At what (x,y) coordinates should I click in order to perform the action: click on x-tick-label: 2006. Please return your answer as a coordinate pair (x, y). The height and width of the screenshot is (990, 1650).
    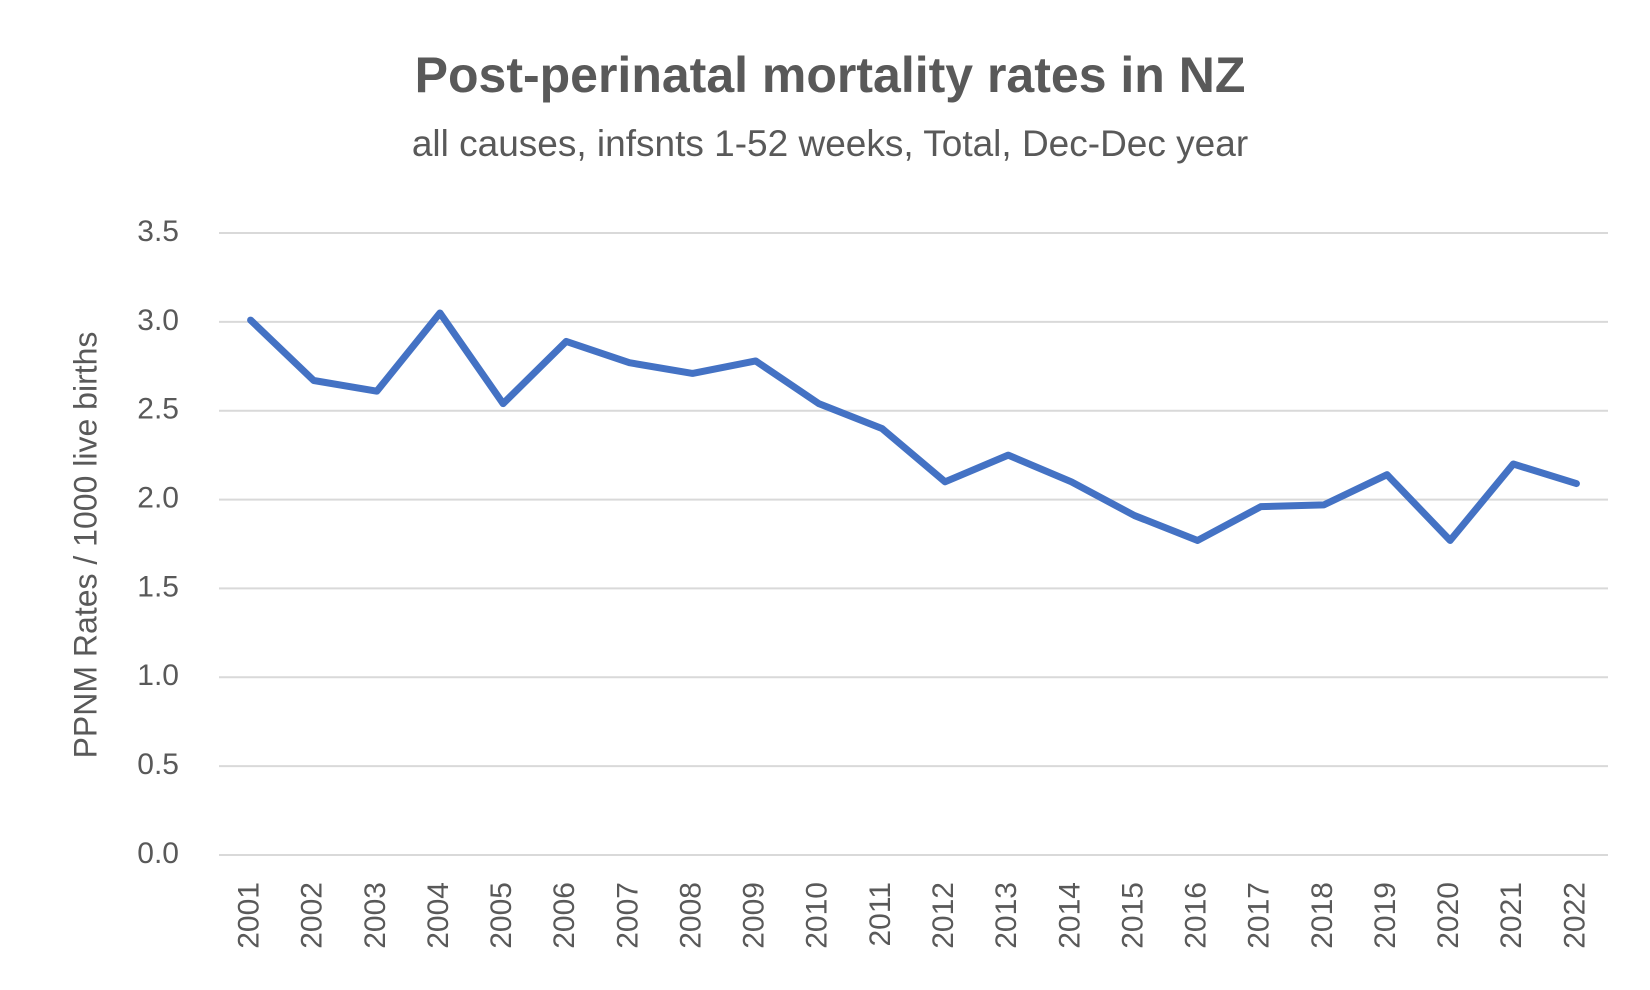
    Looking at the image, I should click on (564, 915).